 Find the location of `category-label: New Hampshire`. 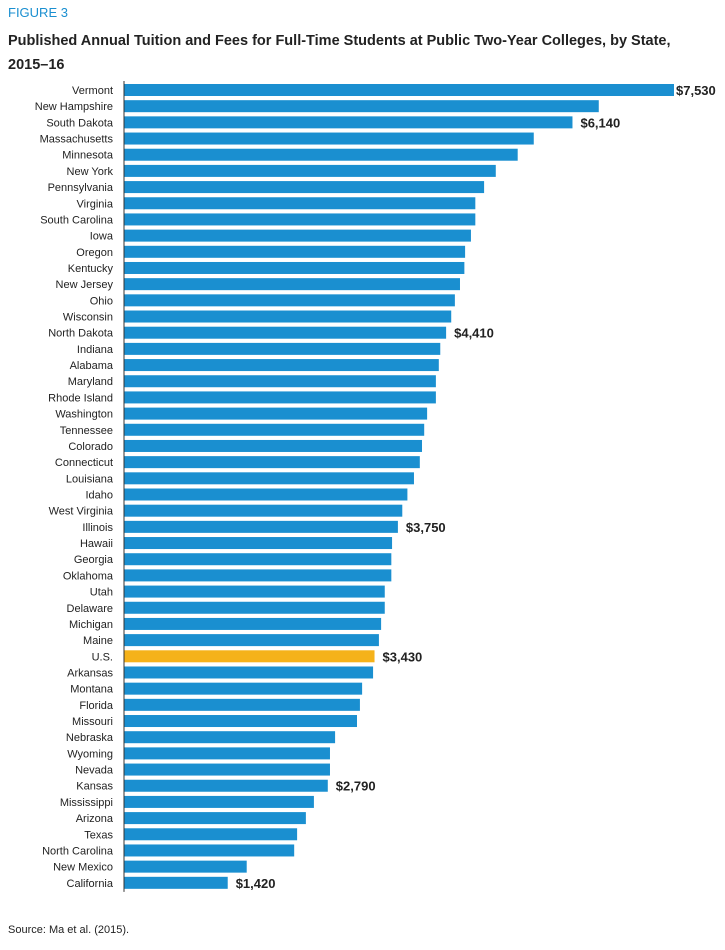

category-label: New Hampshire is located at coordinates (74, 107).